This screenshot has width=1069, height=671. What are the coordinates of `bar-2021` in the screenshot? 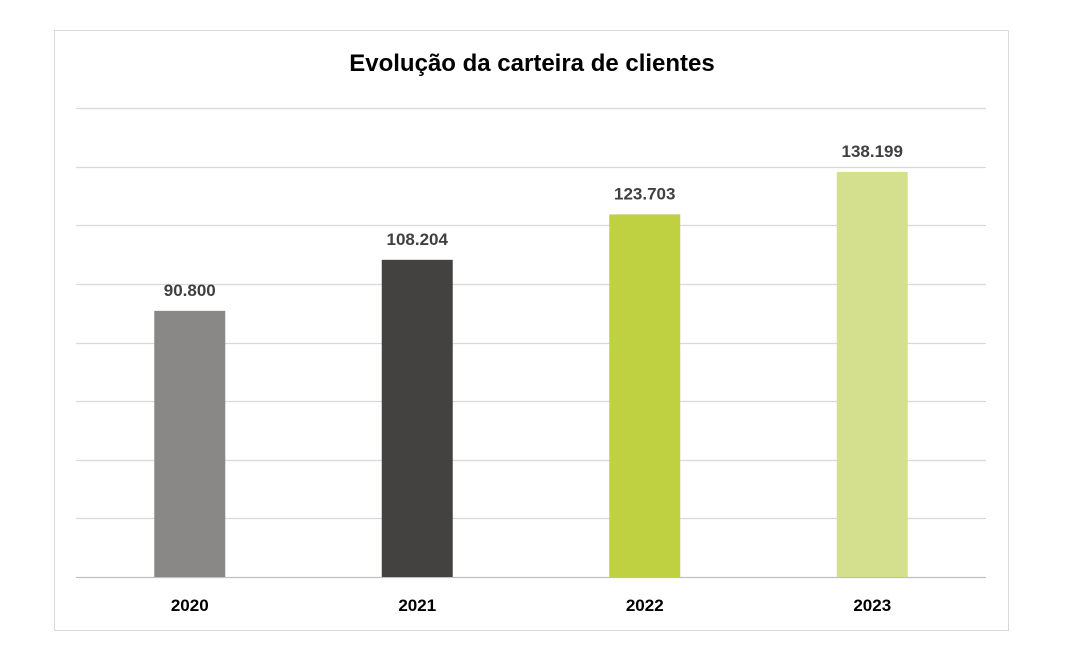 It's located at (417, 418).